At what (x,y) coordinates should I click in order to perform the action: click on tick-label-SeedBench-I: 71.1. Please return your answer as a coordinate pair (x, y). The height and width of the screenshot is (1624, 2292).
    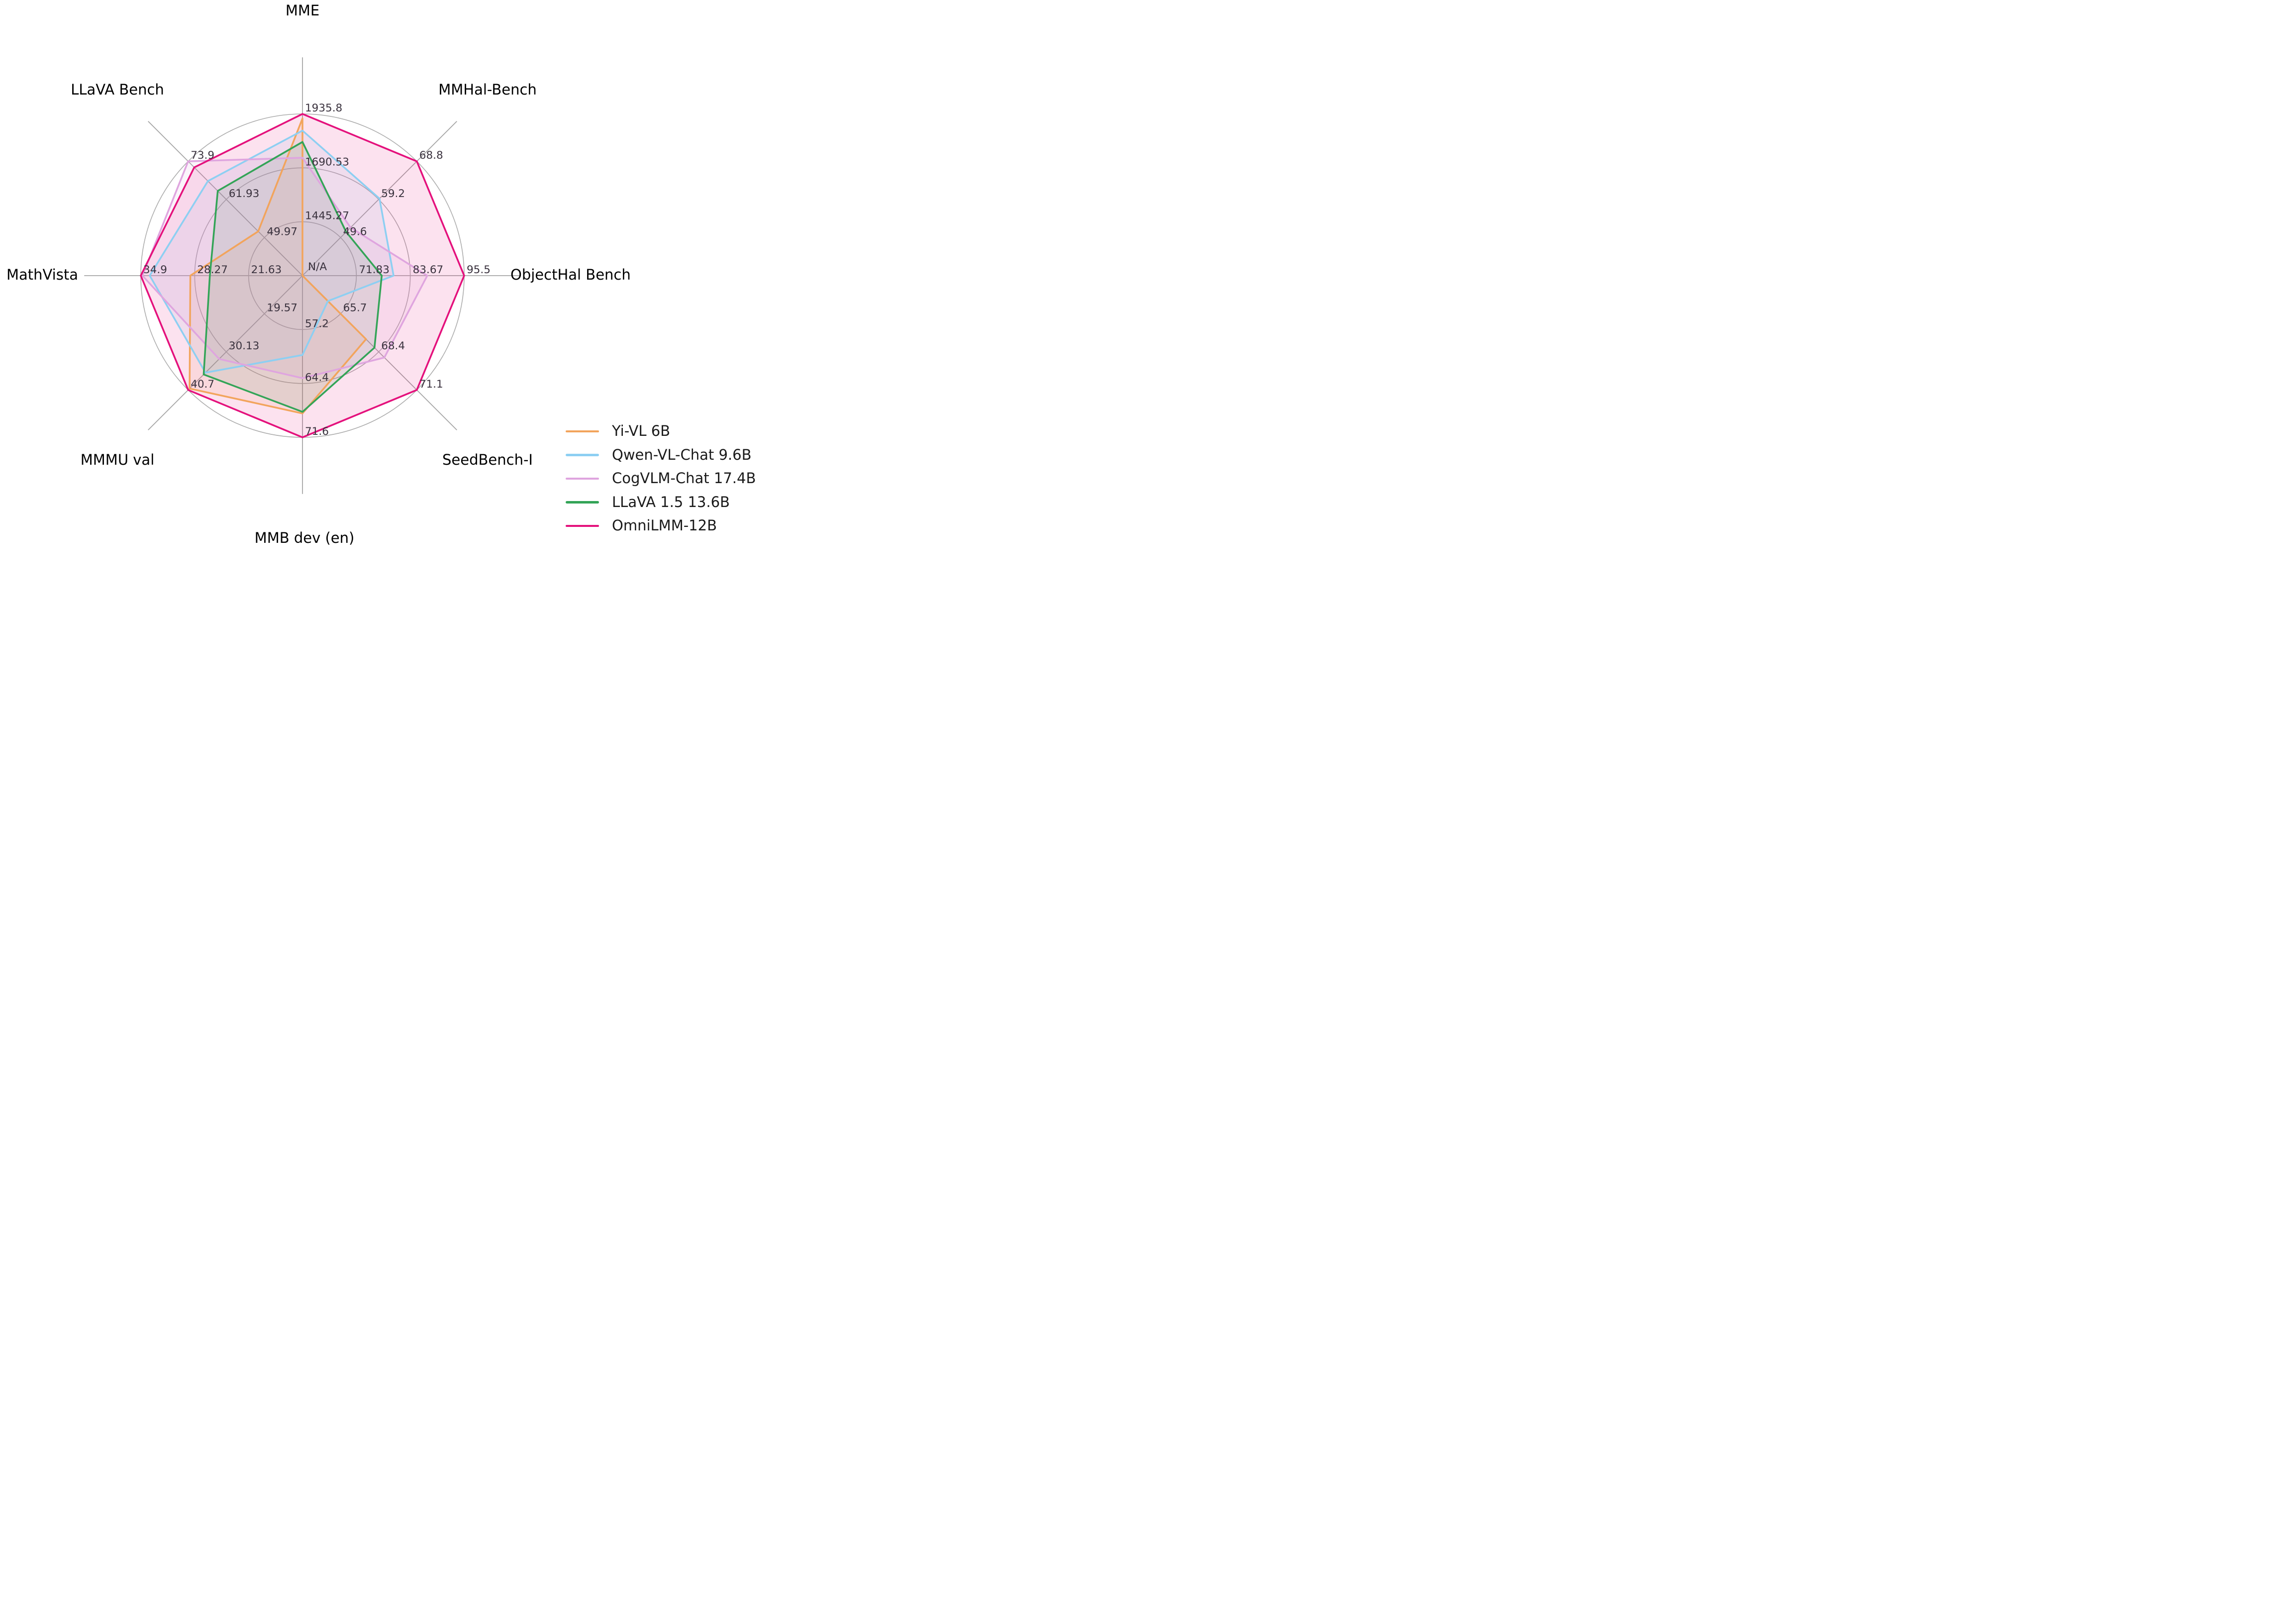
    Looking at the image, I should click on (431, 385).